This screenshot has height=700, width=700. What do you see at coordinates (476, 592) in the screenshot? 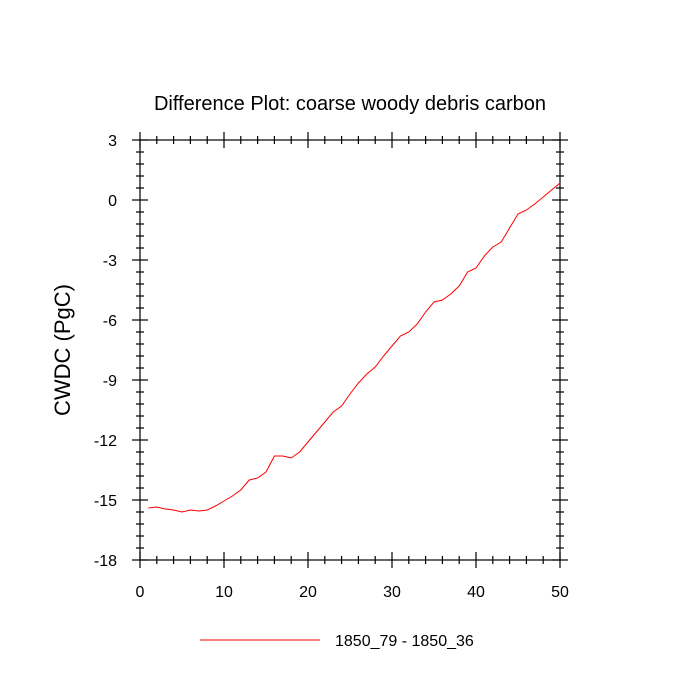
I see `x-tick-label: 40` at bounding box center [476, 592].